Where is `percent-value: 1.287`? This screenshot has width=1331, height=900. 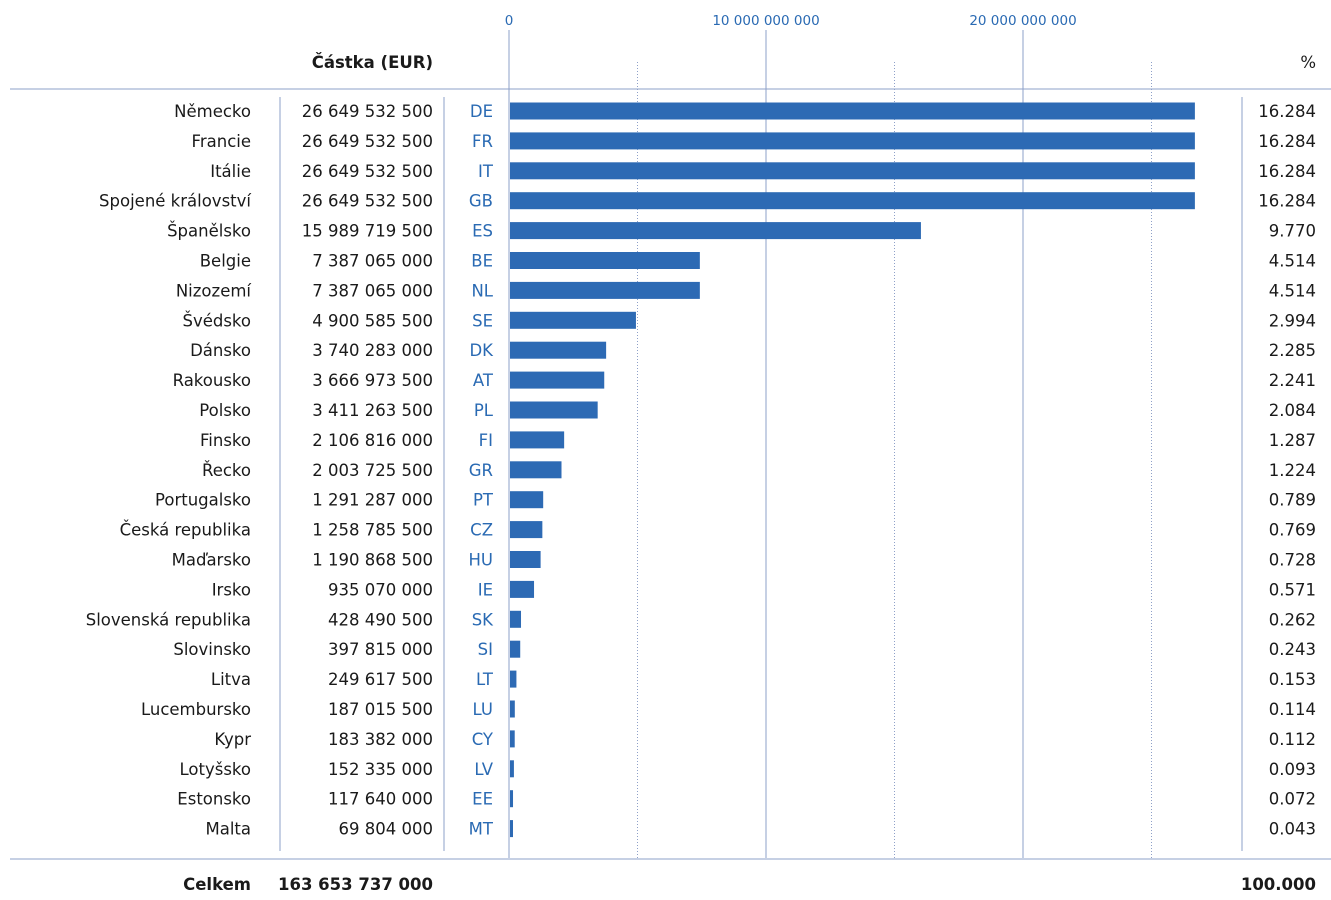 percent-value: 1.287 is located at coordinates (1292, 440).